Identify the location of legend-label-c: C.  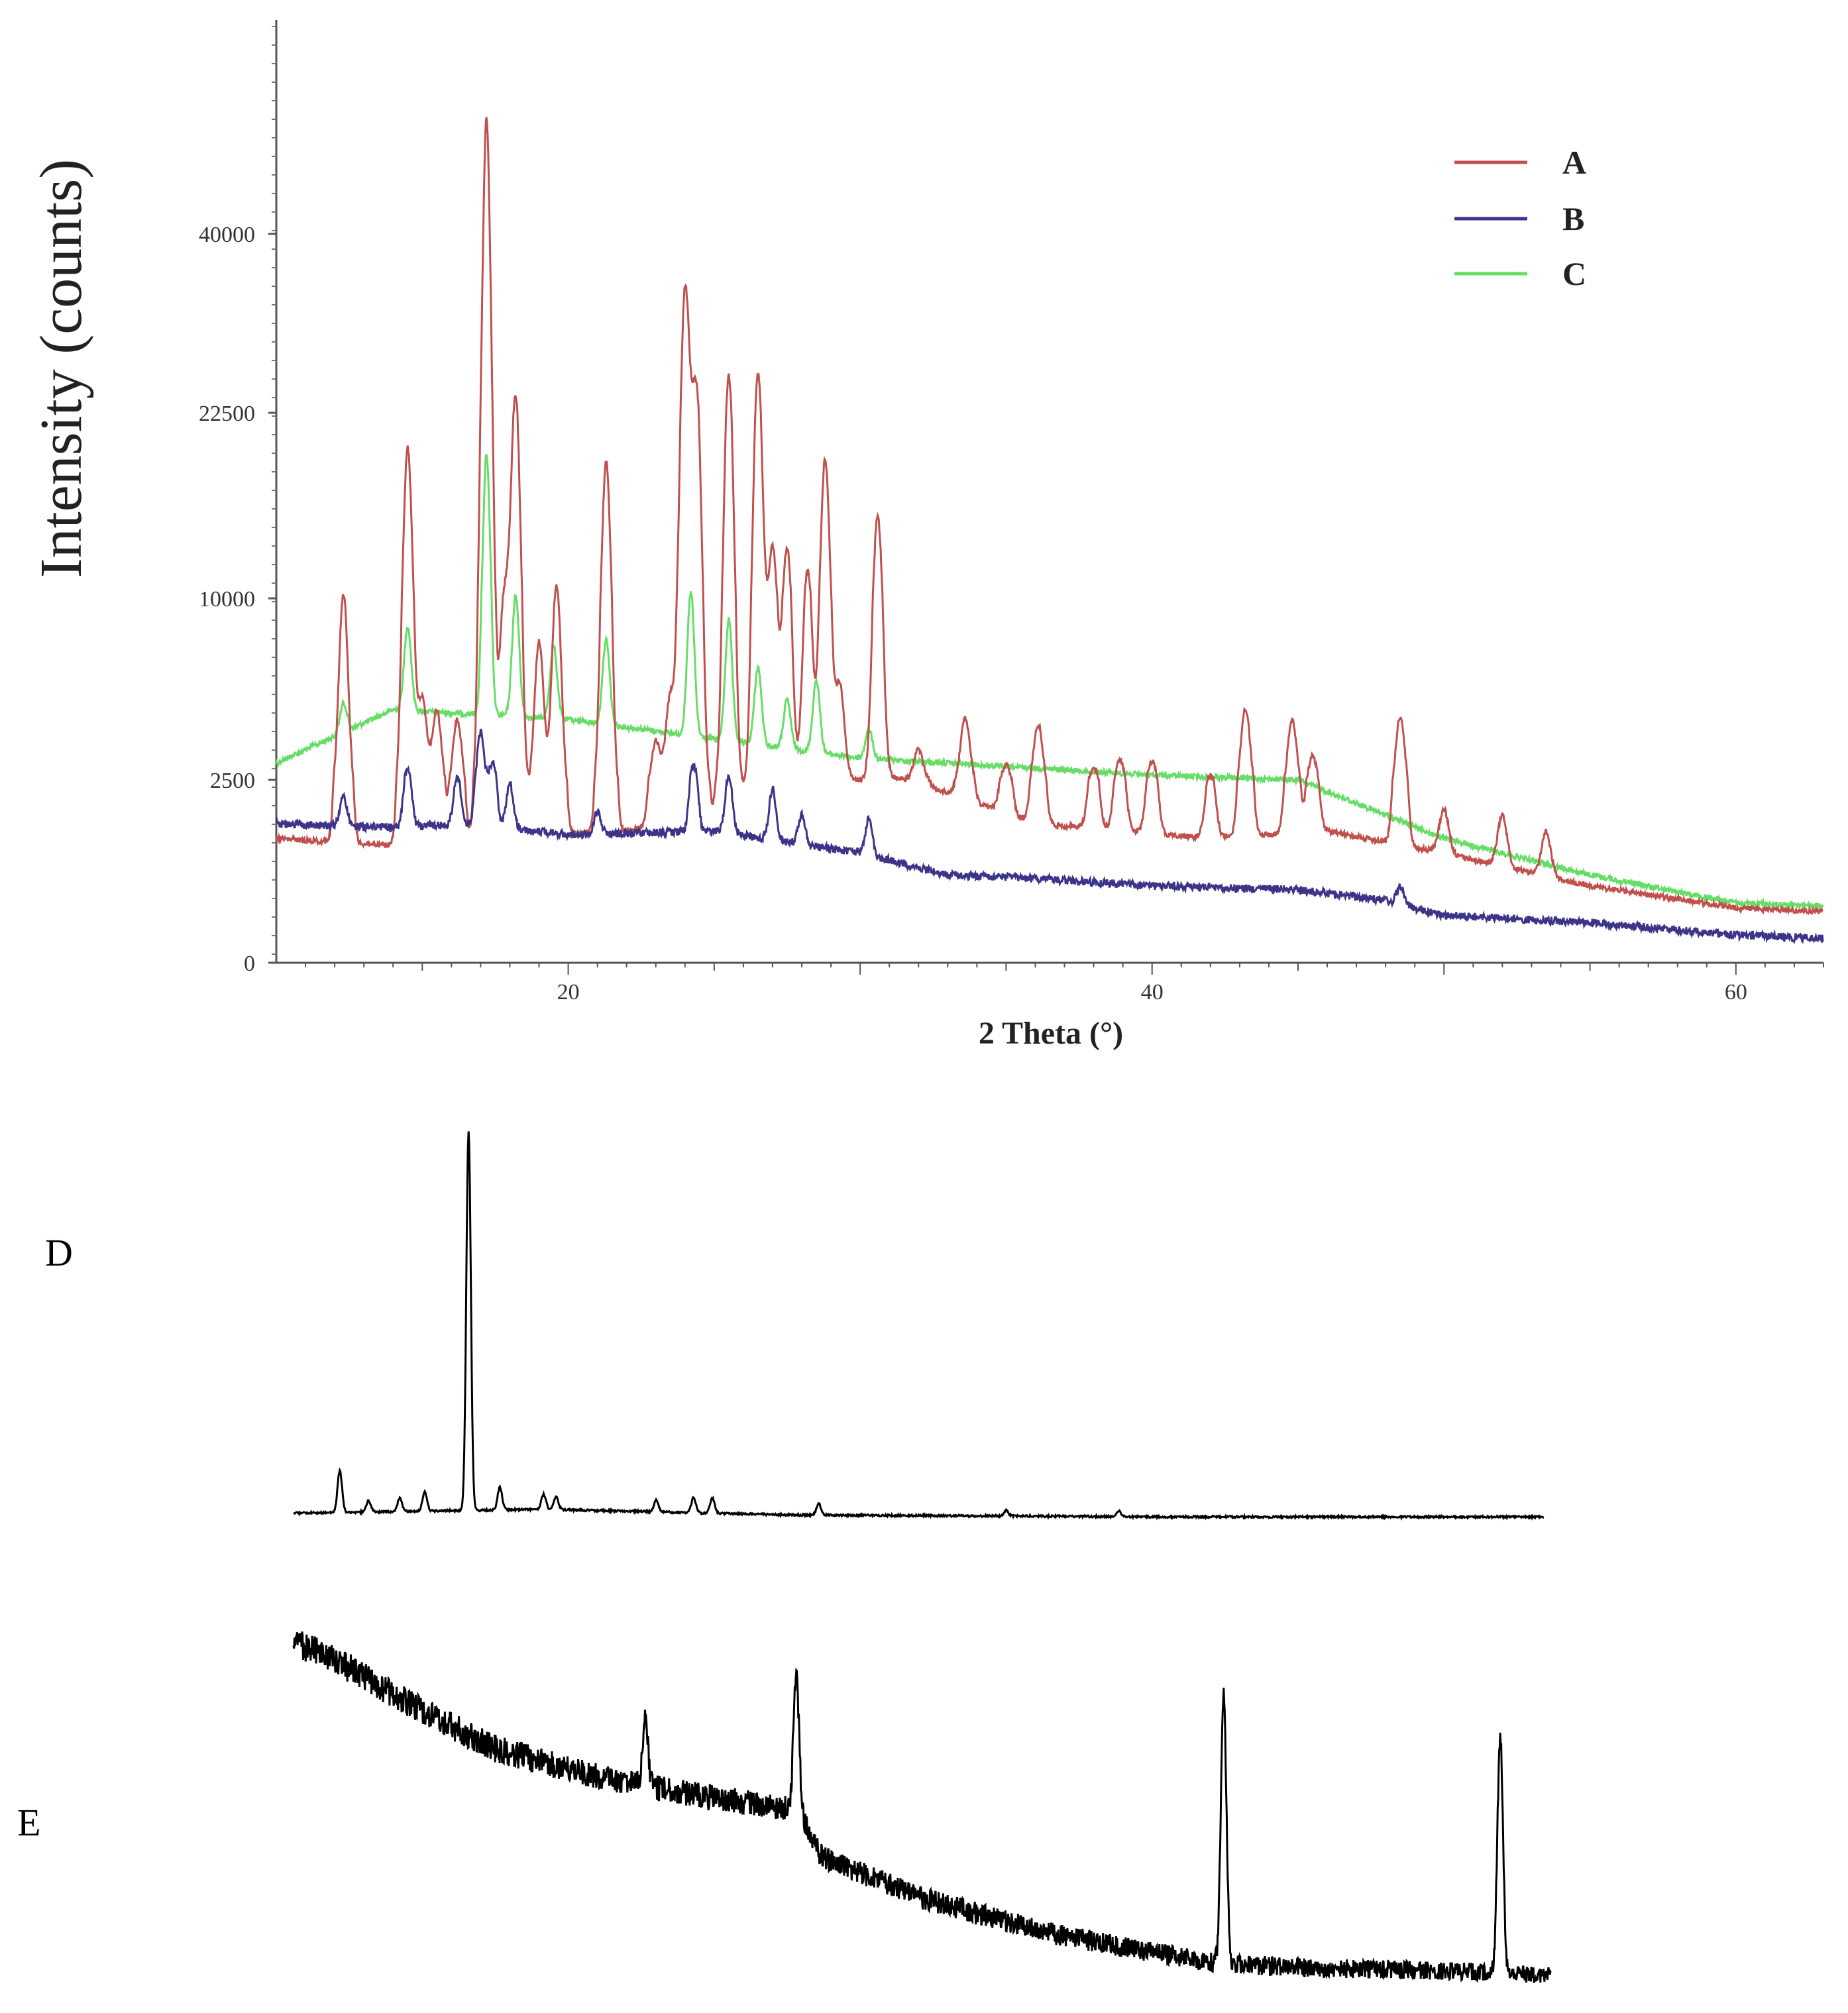
(1574, 273).